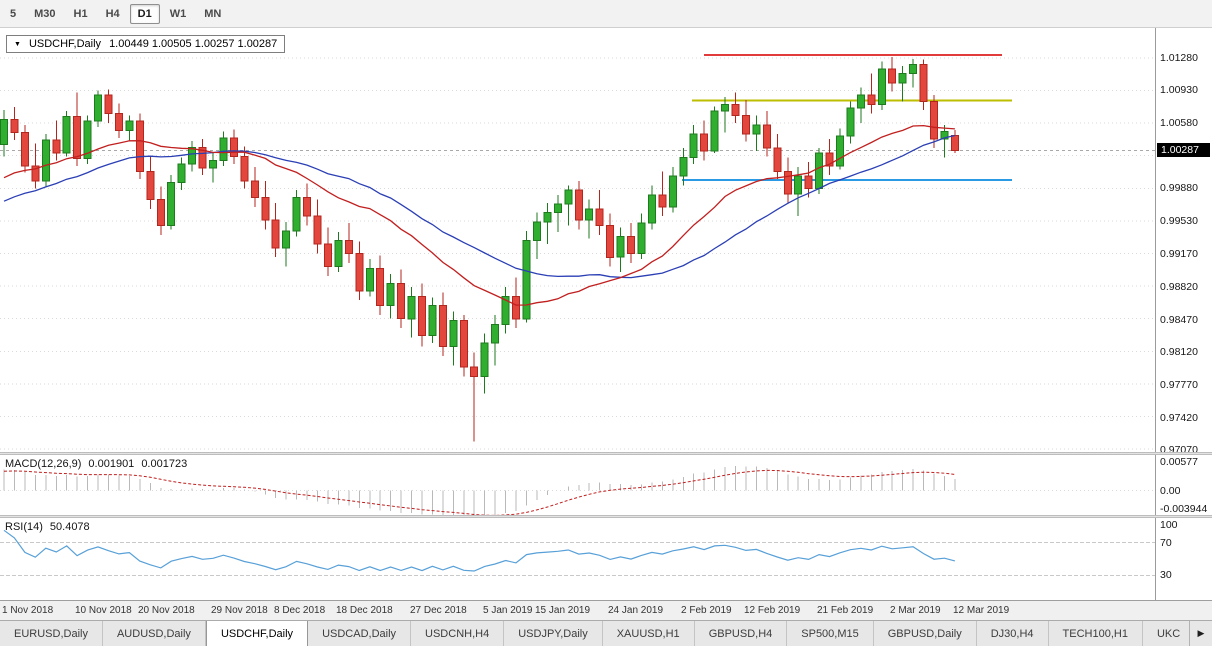 The height and width of the screenshot is (646, 1212). Describe the element at coordinates (508, 610) in the screenshot. I see `date-axis-label: 5 Jan 2019` at that location.